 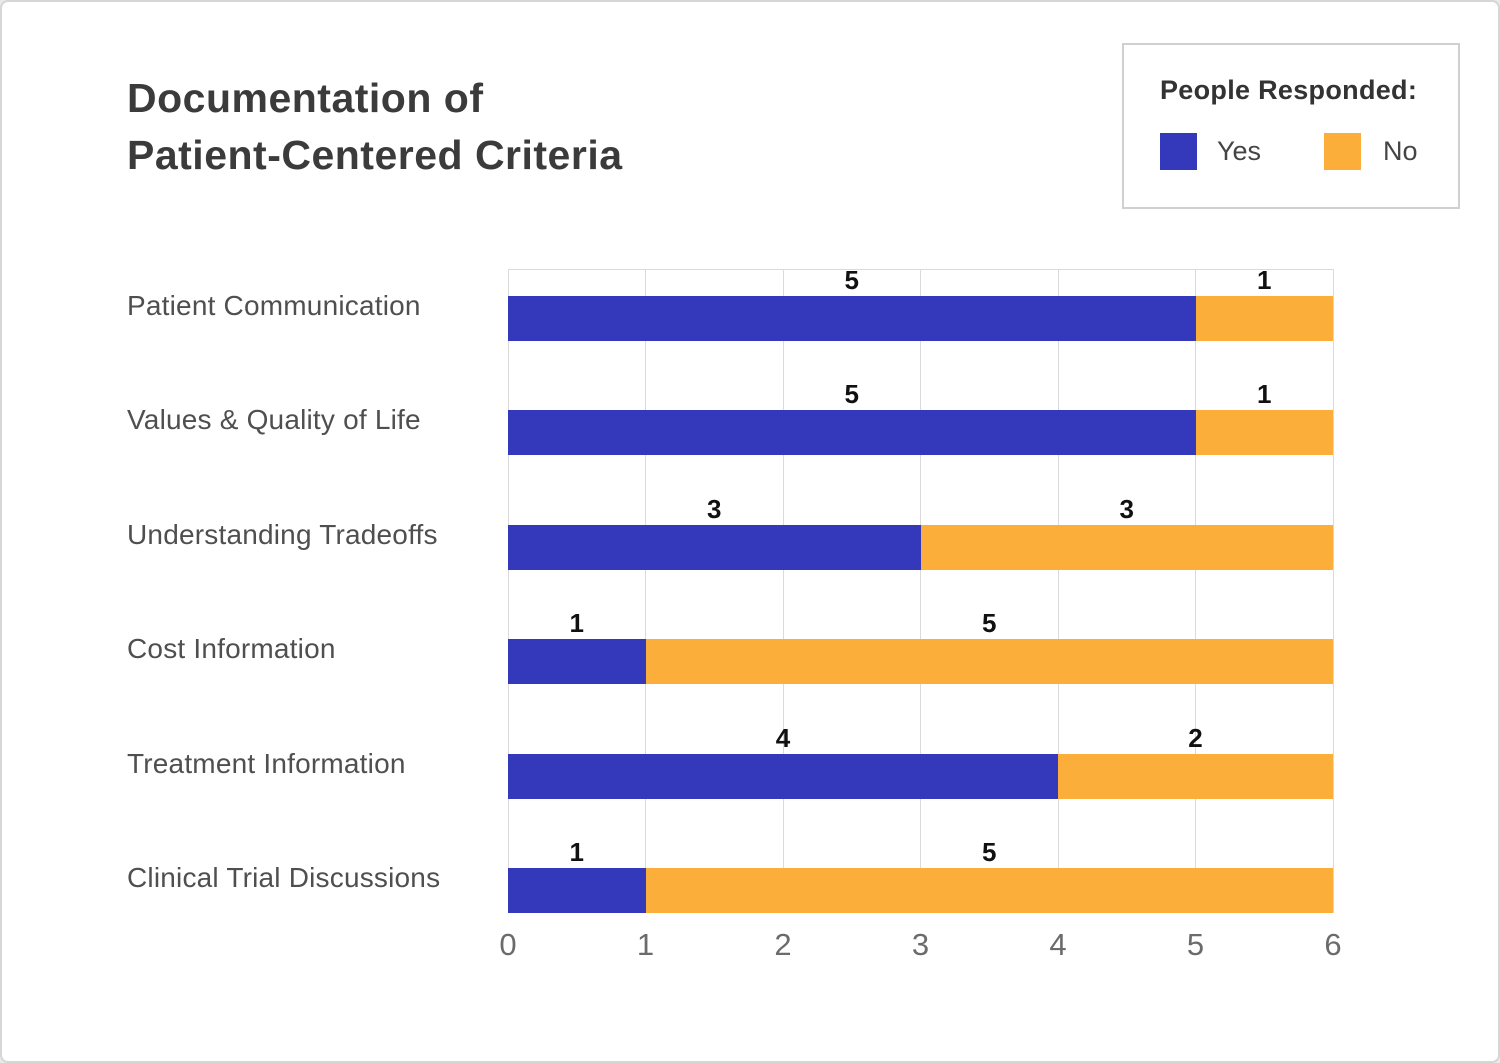 What do you see at coordinates (1195, 944) in the screenshot?
I see `x-axis-tick-label: 5` at bounding box center [1195, 944].